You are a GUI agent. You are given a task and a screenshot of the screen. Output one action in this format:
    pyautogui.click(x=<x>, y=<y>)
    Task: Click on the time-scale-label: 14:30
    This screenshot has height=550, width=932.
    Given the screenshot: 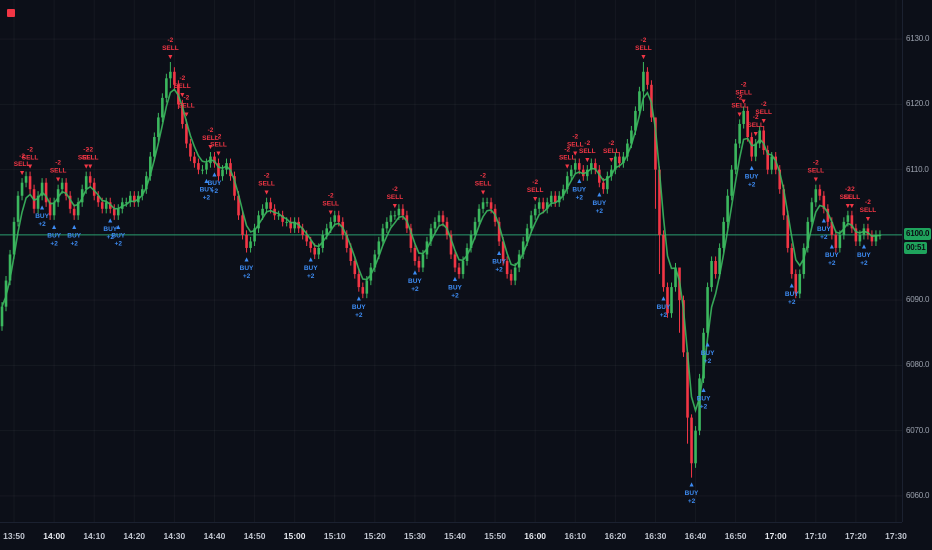 What is the action you would take?
    pyautogui.click(x=174, y=536)
    